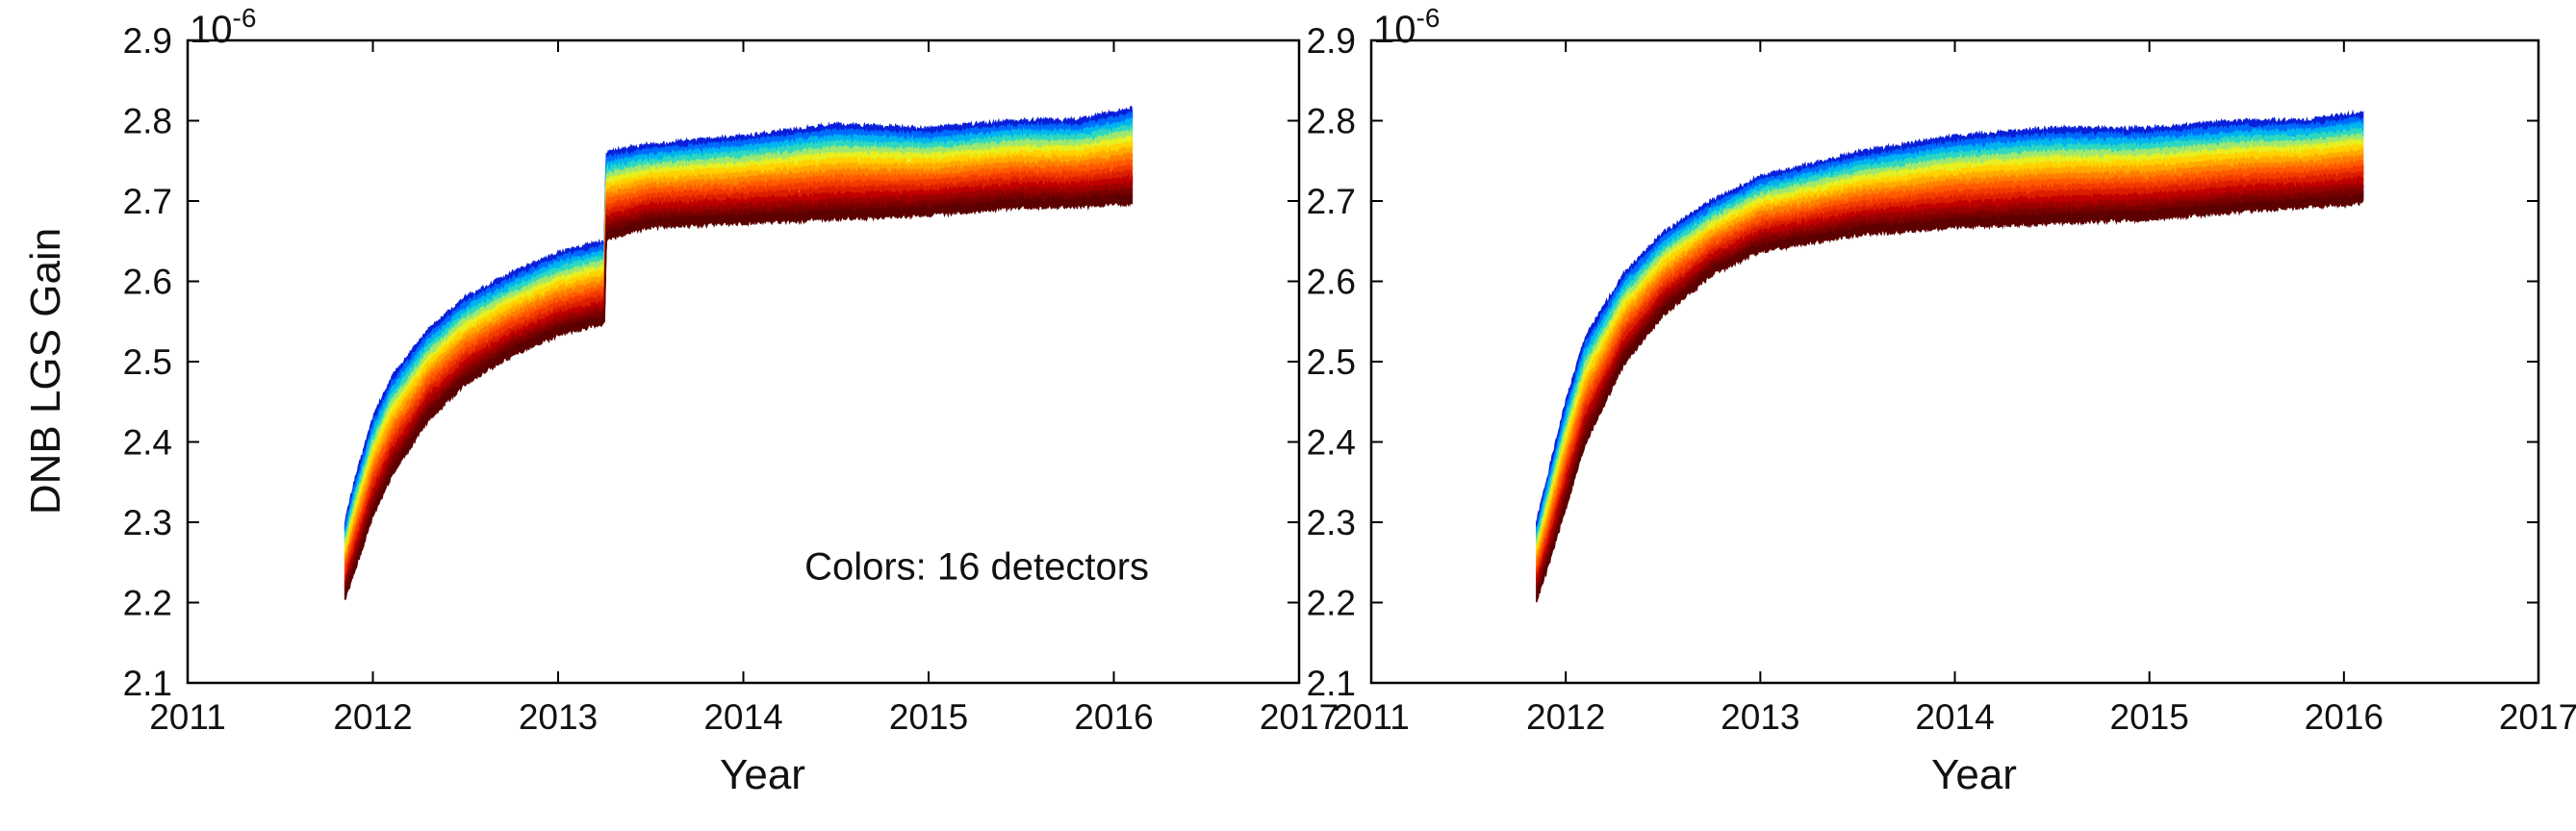  What do you see at coordinates (147, 201) in the screenshot?
I see `p0-y-tick-label-2.7: 2.7` at bounding box center [147, 201].